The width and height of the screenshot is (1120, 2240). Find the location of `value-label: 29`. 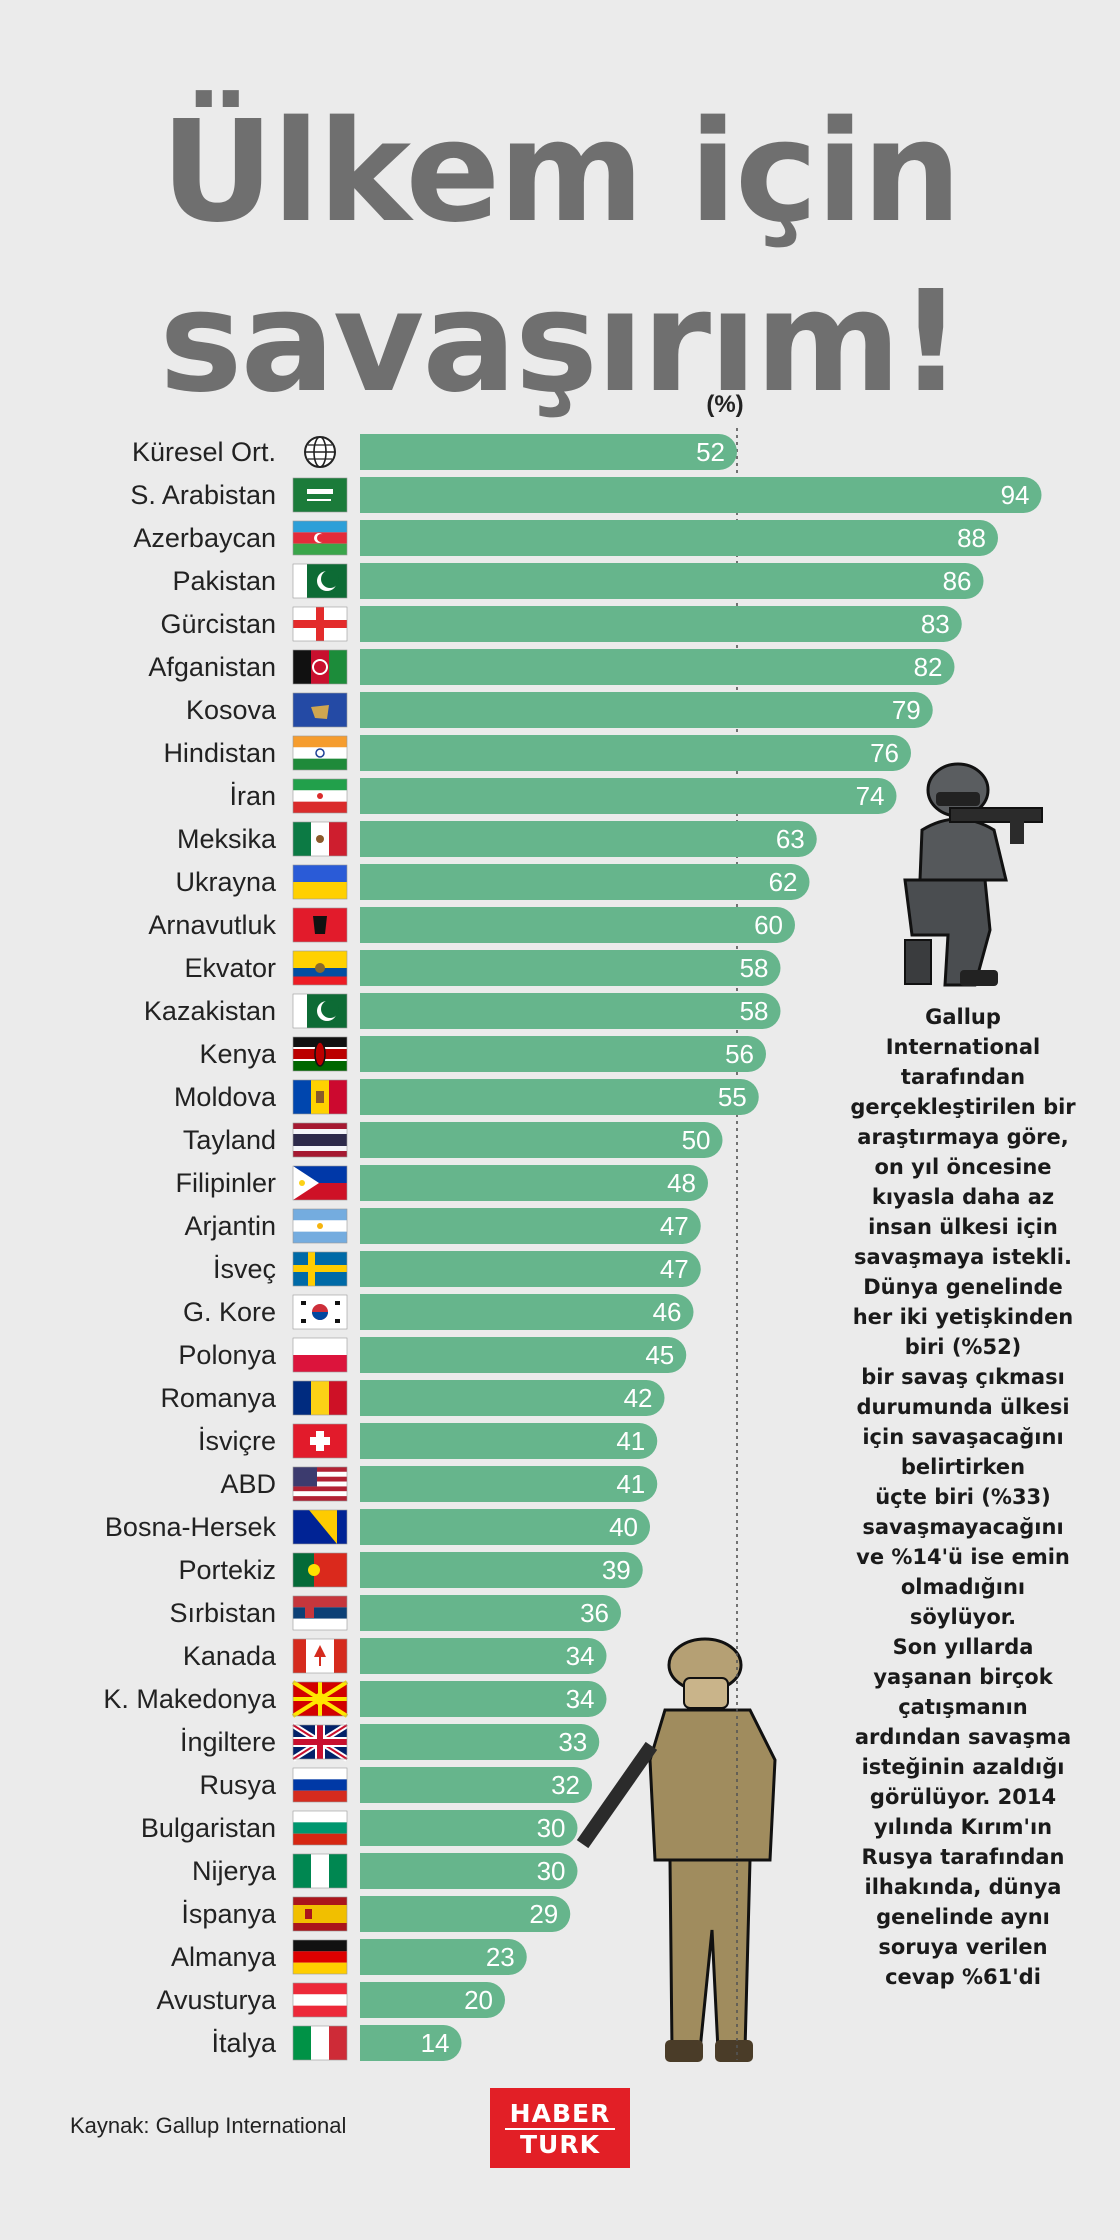

value-label: 29 is located at coordinates (543, 1914).